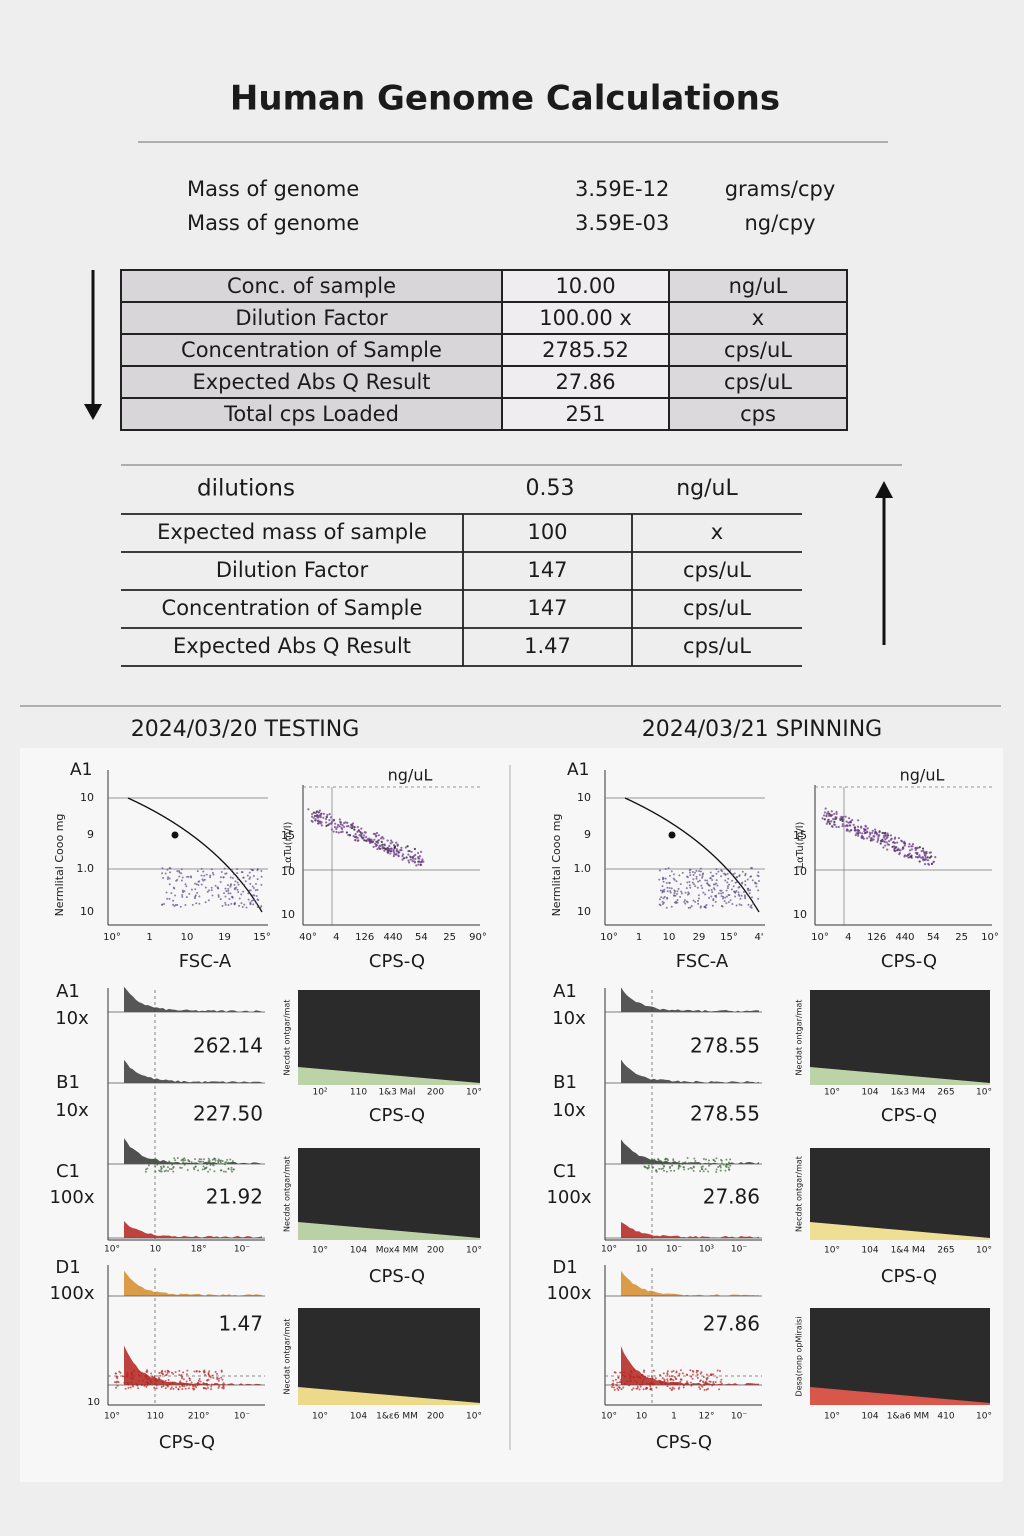  What do you see at coordinates (585, 318) in the screenshot?
I see `cell-text: 100.00 x` at bounding box center [585, 318].